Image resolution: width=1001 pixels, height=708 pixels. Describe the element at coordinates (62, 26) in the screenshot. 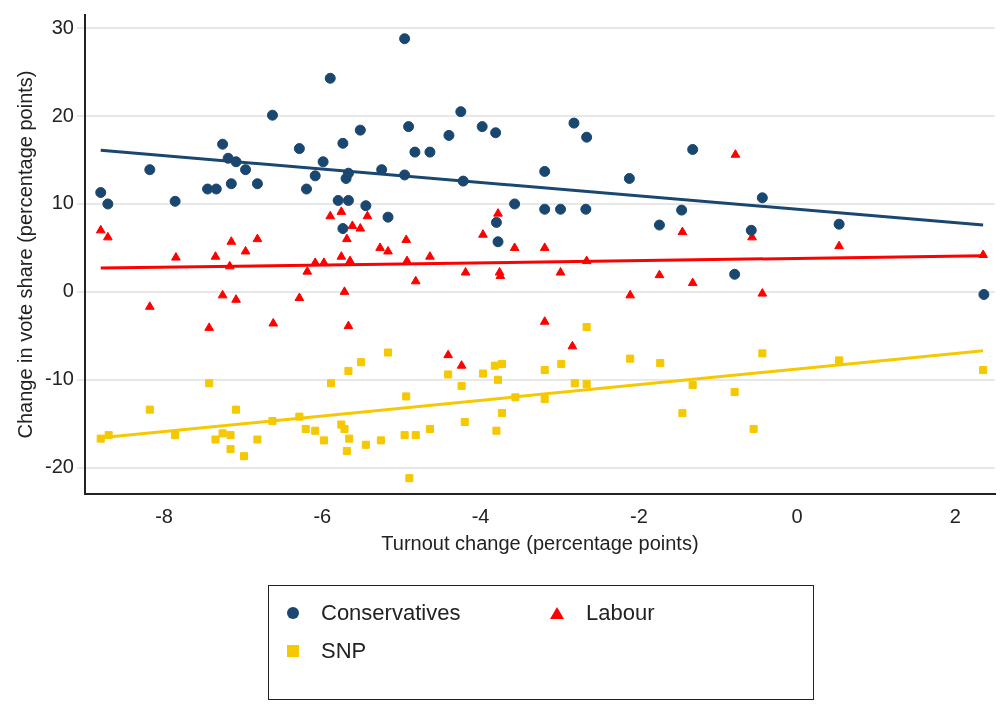

I see `y-tick-label: 30` at that location.